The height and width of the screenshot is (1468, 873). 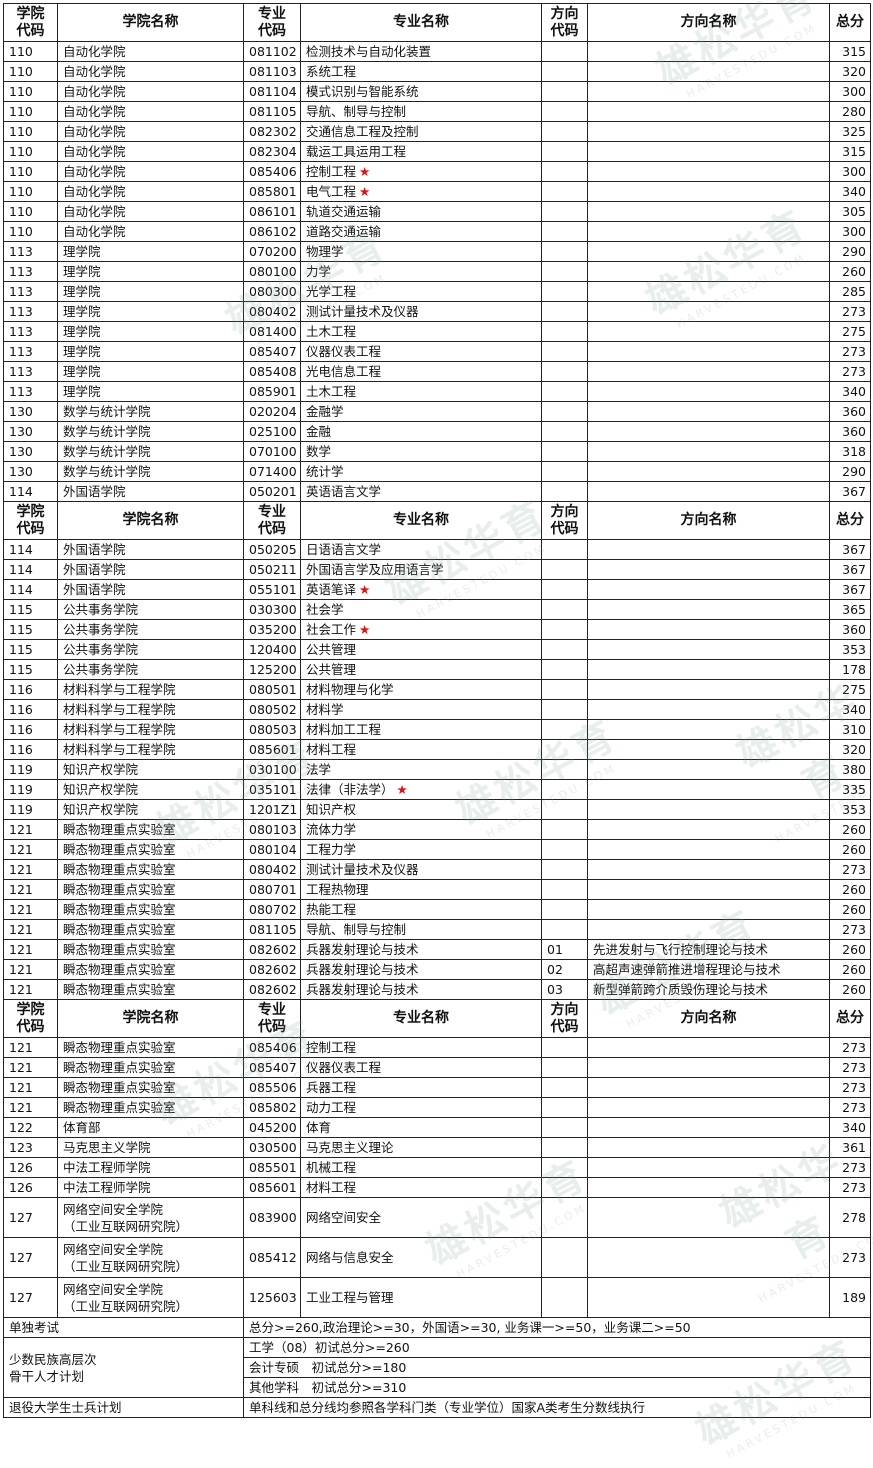 What do you see at coordinates (30, 1187) in the screenshot?
I see `school-code: 126` at bounding box center [30, 1187].